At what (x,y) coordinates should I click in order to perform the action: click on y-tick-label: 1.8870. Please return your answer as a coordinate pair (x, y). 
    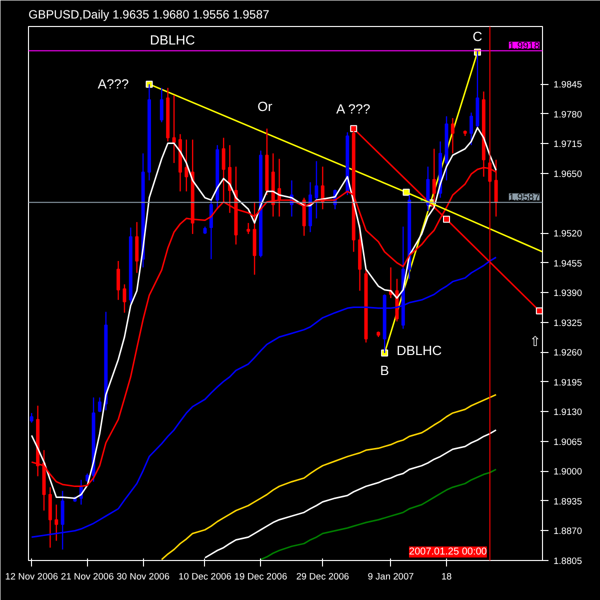
    Looking at the image, I should click on (568, 531).